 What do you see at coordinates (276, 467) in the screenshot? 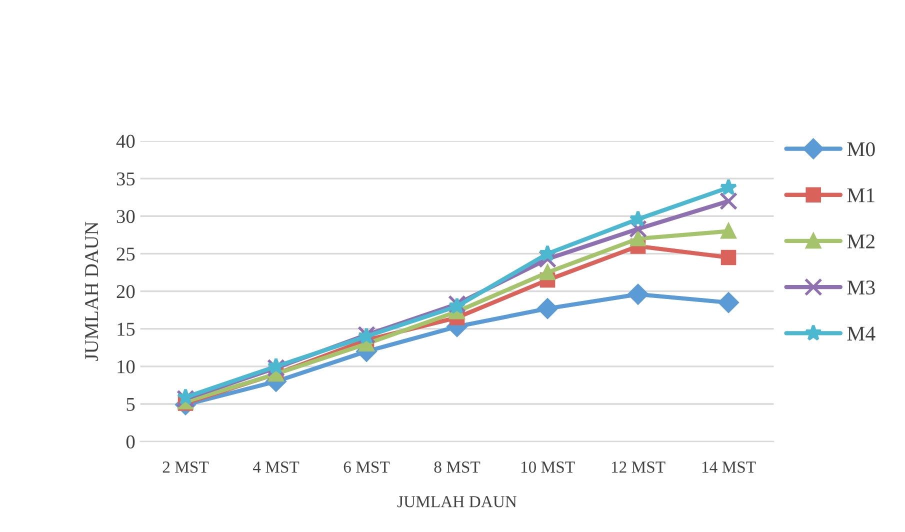
I see `x-tick-label: 4 MST` at bounding box center [276, 467].